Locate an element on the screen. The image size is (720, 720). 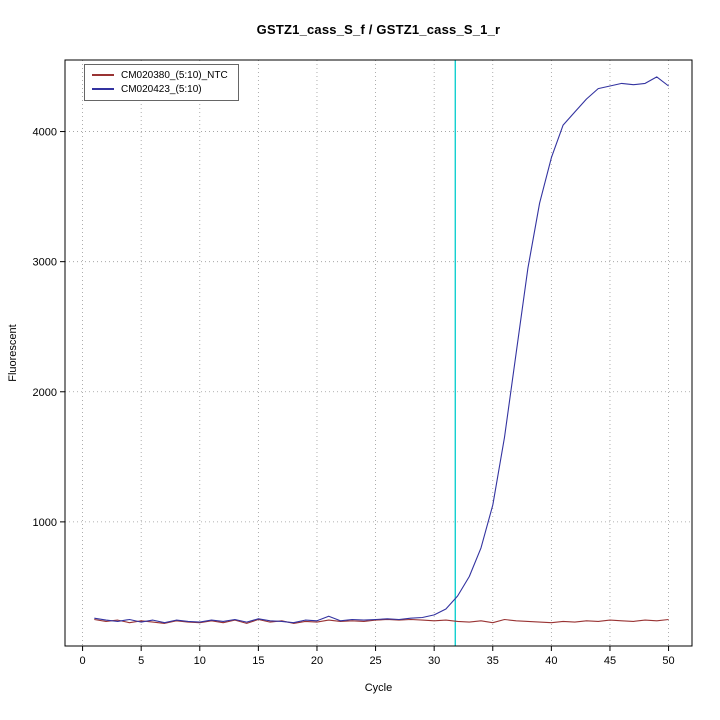
x-tick-label: 25 is located at coordinates (375, 661).